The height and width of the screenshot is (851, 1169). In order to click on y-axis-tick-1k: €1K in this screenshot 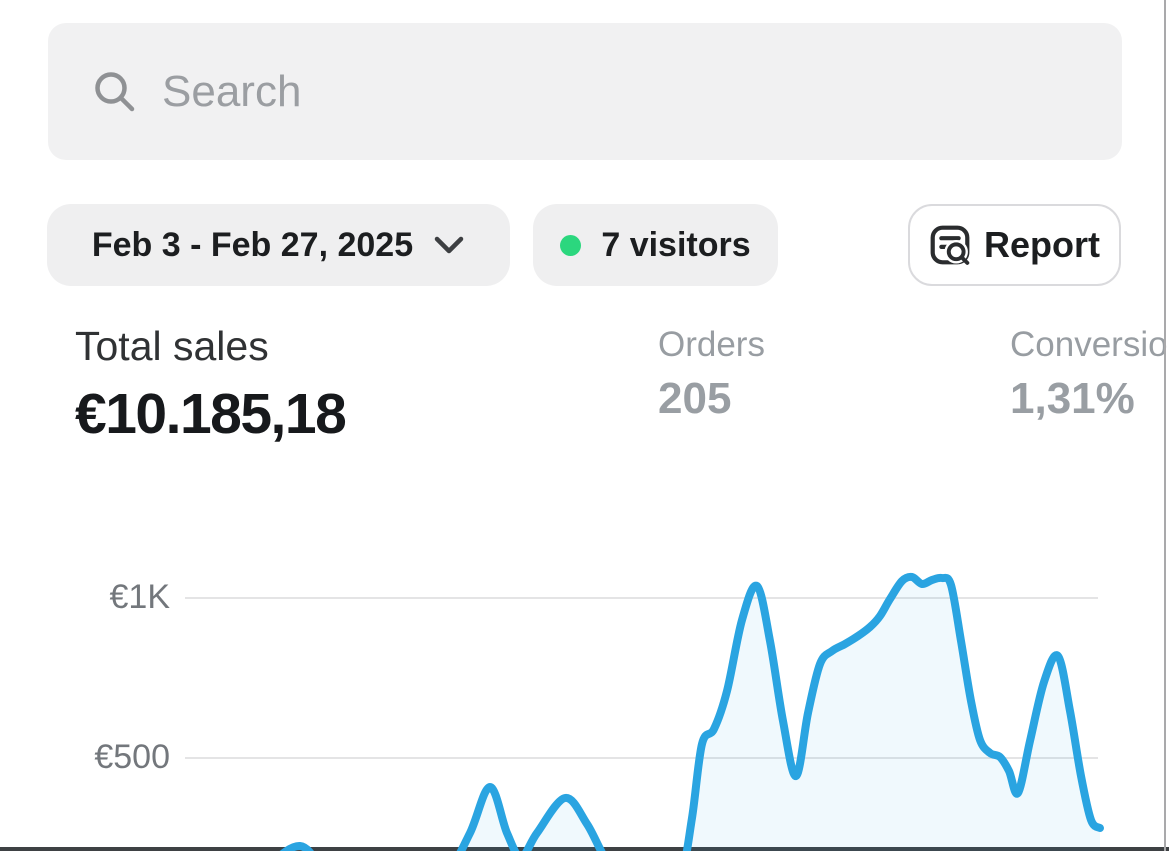, I will do `click(140, 597)`.